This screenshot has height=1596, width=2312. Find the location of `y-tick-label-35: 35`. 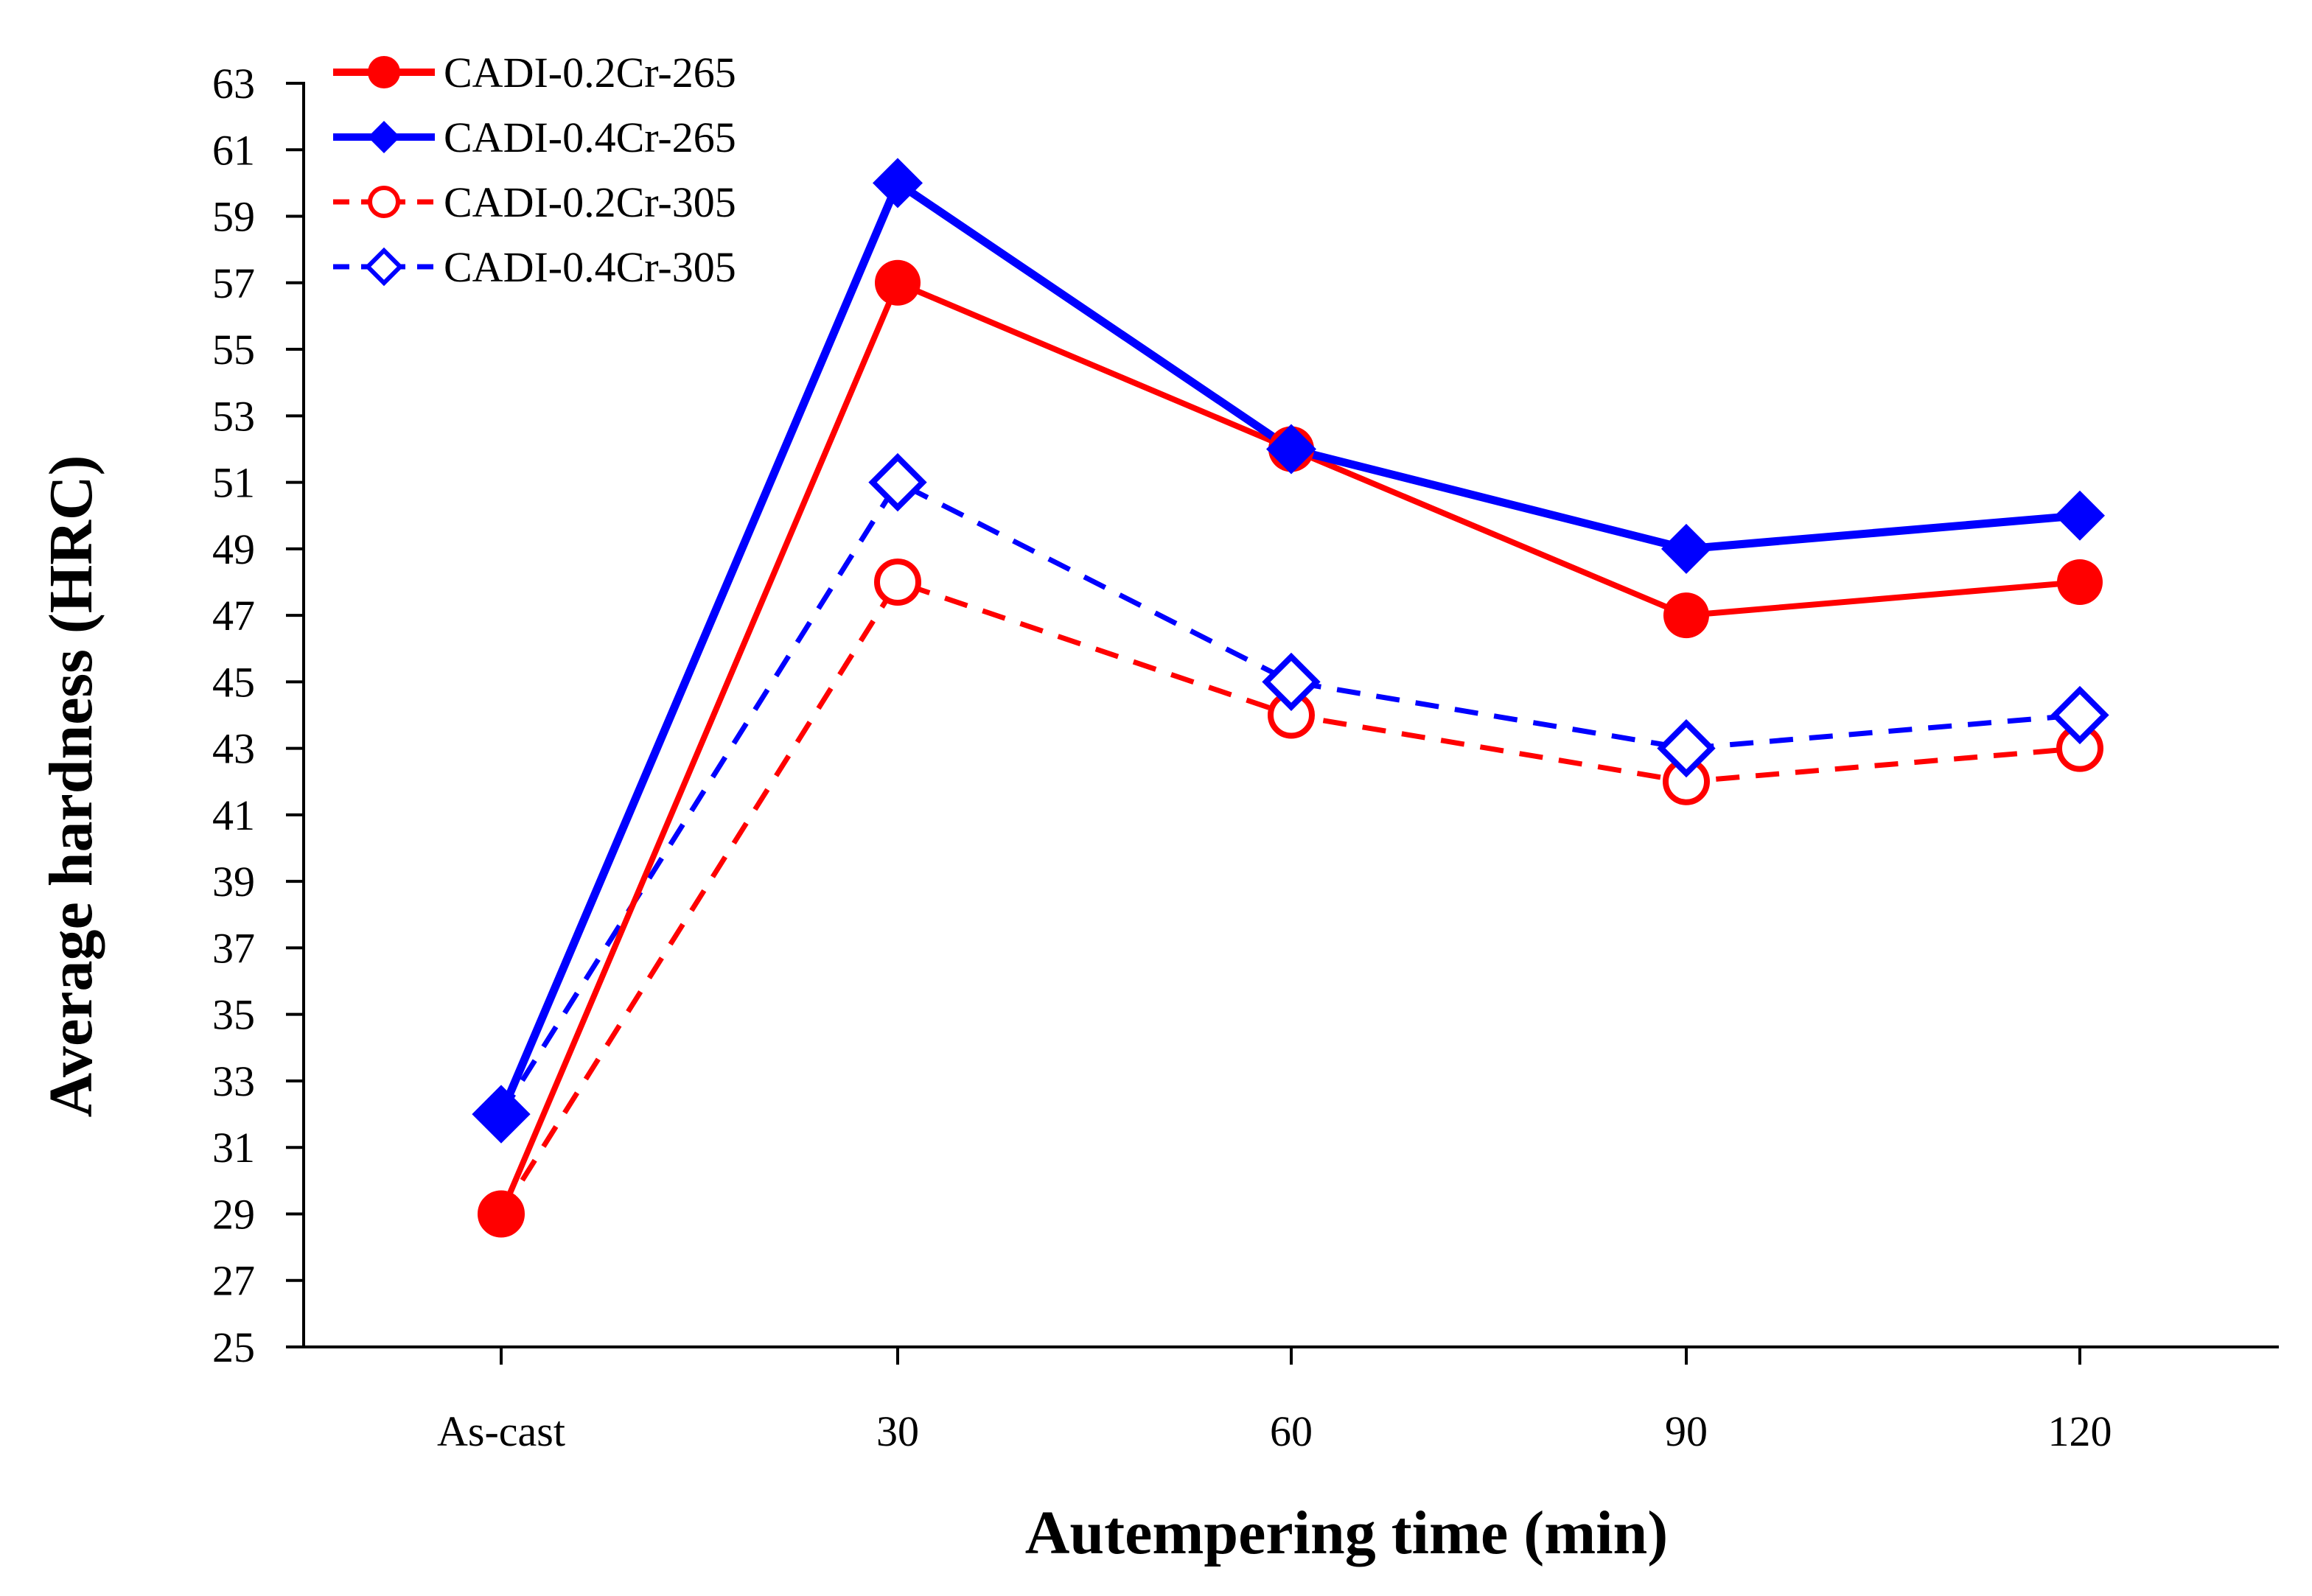

y-tick-label-35: 35 is located at coordinates (234, 1015).